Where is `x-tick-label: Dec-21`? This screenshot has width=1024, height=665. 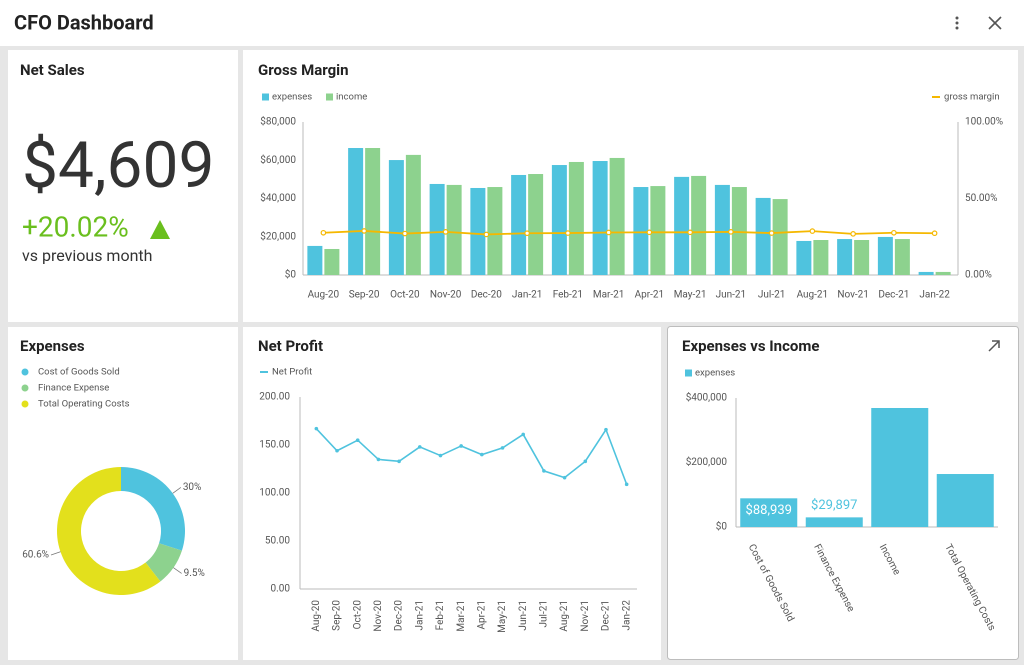 x-tick-label: Dec-21 is located at coordinates (893, 295).